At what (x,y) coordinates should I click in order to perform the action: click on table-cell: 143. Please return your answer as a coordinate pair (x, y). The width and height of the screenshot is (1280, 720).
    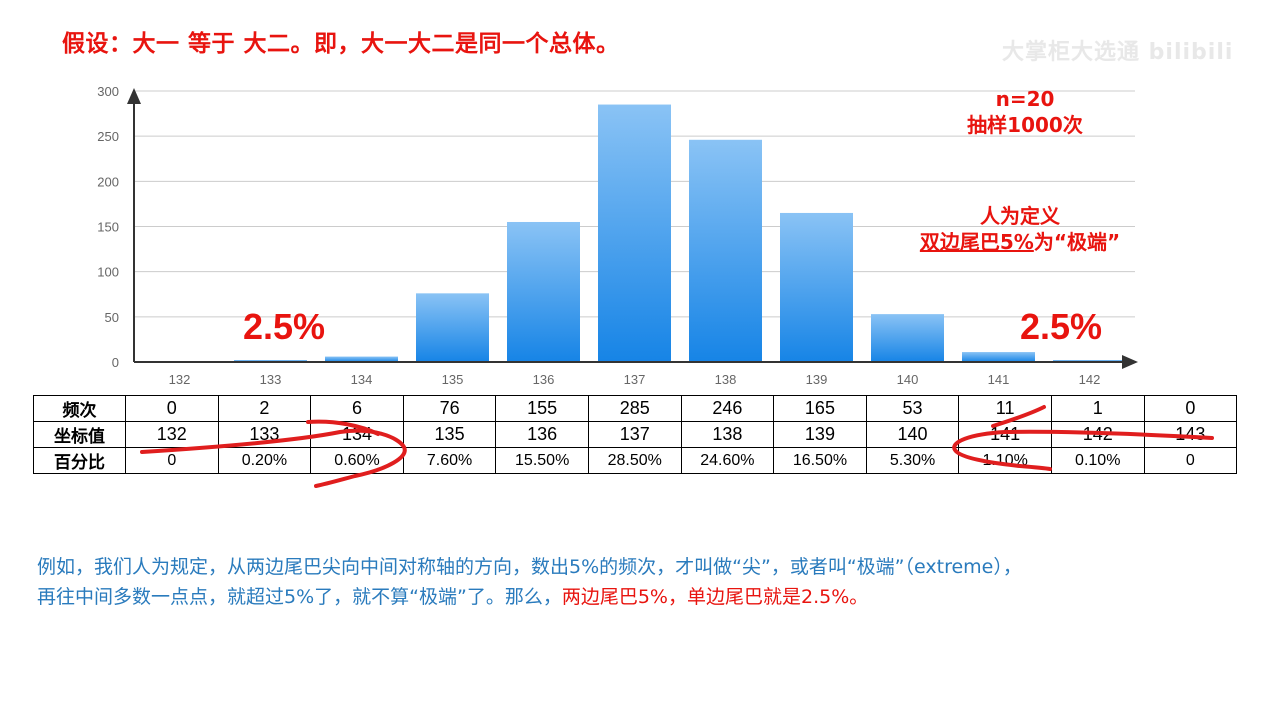
    Looking at the image, I should click on (1190, 434).